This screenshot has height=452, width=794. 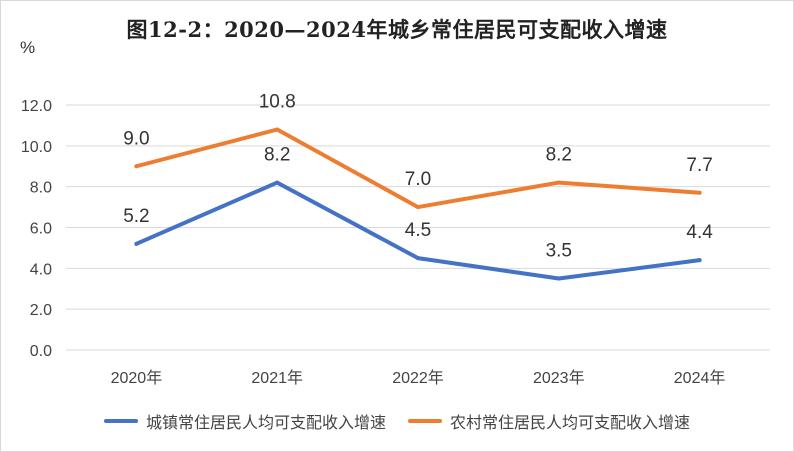 What do you see at coordinates (28, 47) in the screenshot?
I see `y-axis-unit: %` at bounding box center [28, 47].